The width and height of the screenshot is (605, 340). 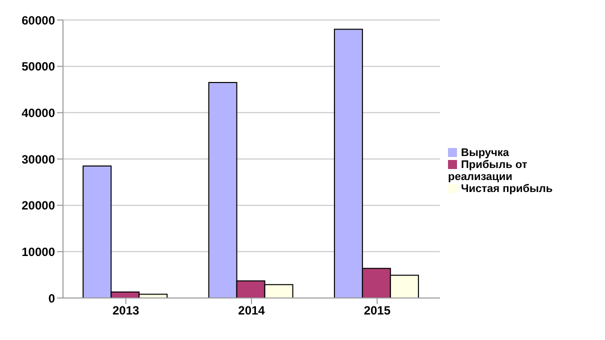 I want to click on y-tick-label: 10000, so click(x=39, y=251).